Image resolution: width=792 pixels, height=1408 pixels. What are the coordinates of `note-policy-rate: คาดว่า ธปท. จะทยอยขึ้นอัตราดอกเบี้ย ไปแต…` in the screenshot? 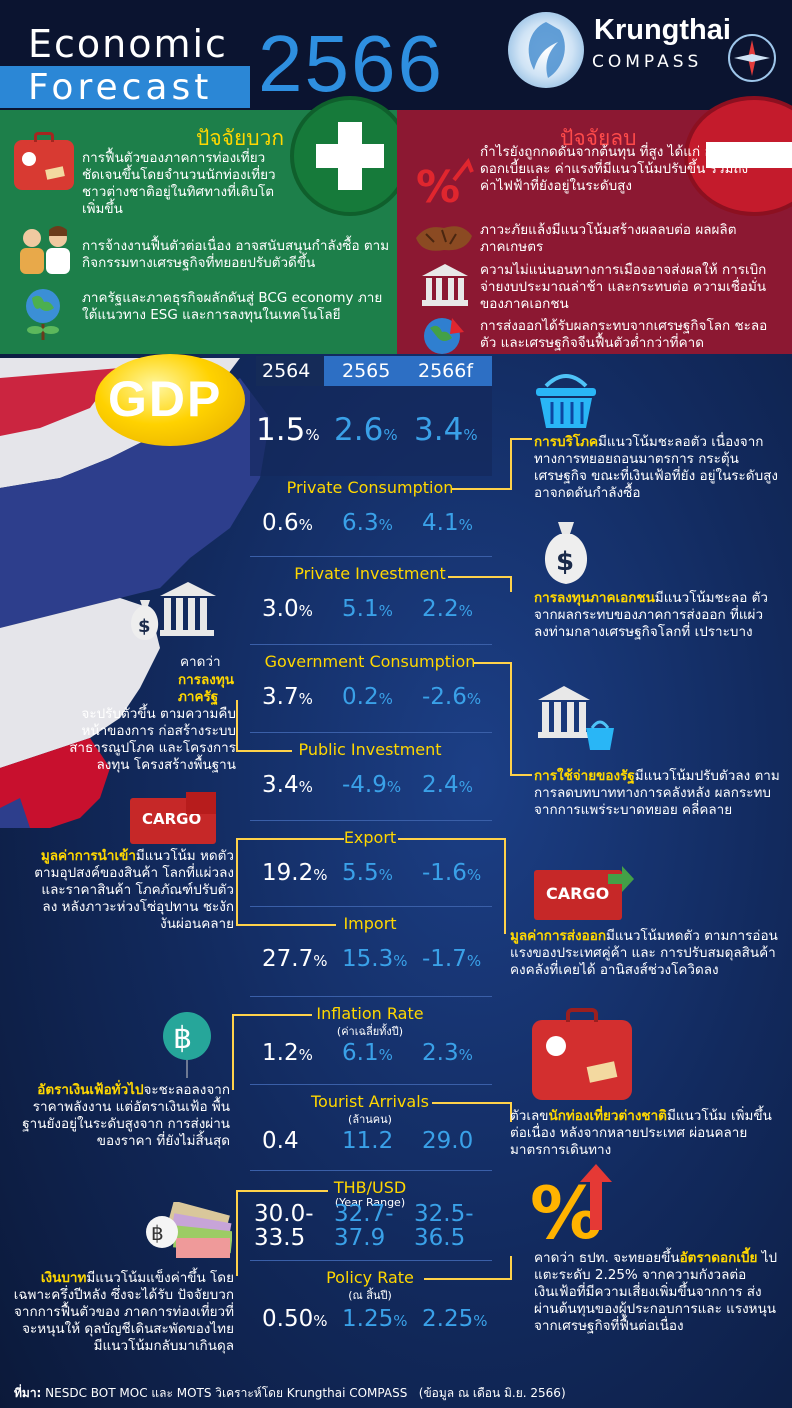 It's located at (656, 1292).